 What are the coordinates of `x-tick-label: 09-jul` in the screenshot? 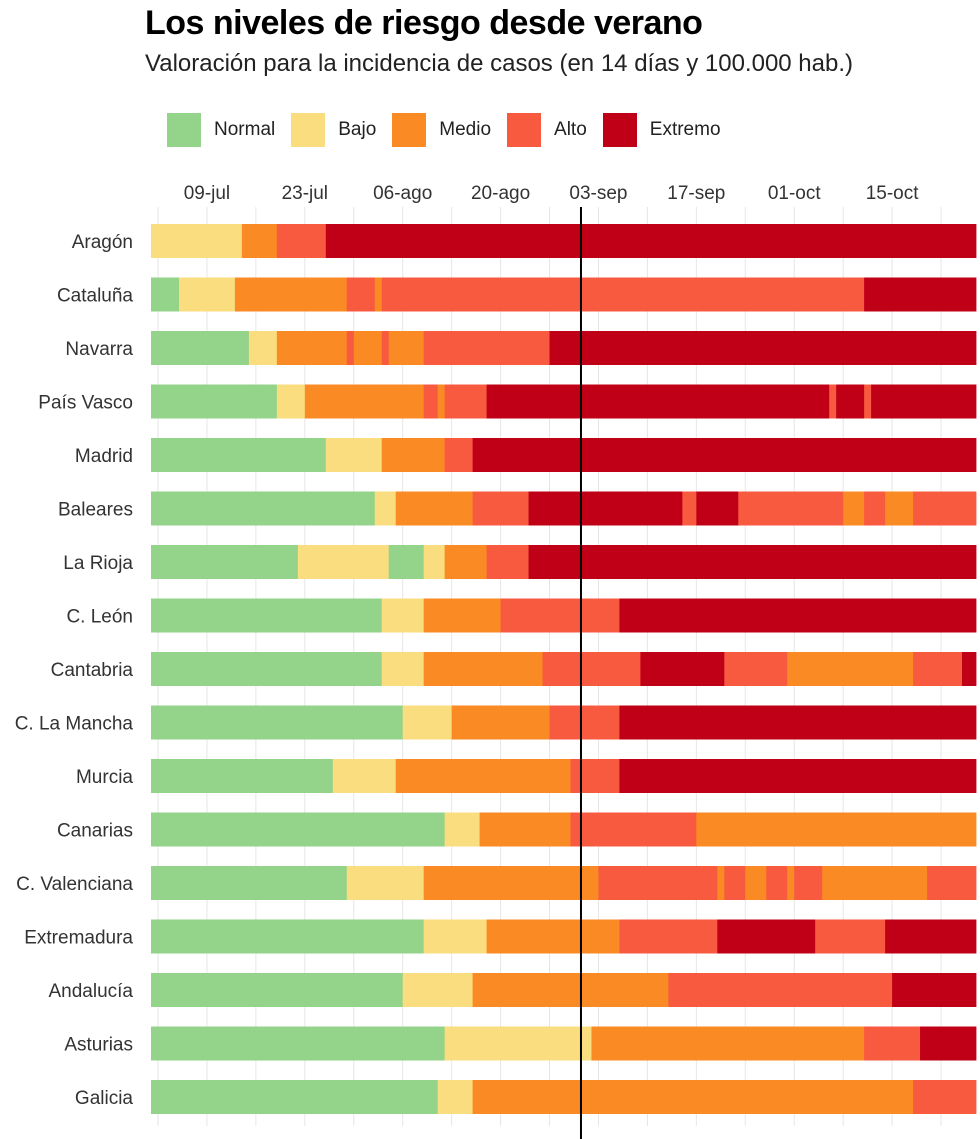 It's located at (207, 193).